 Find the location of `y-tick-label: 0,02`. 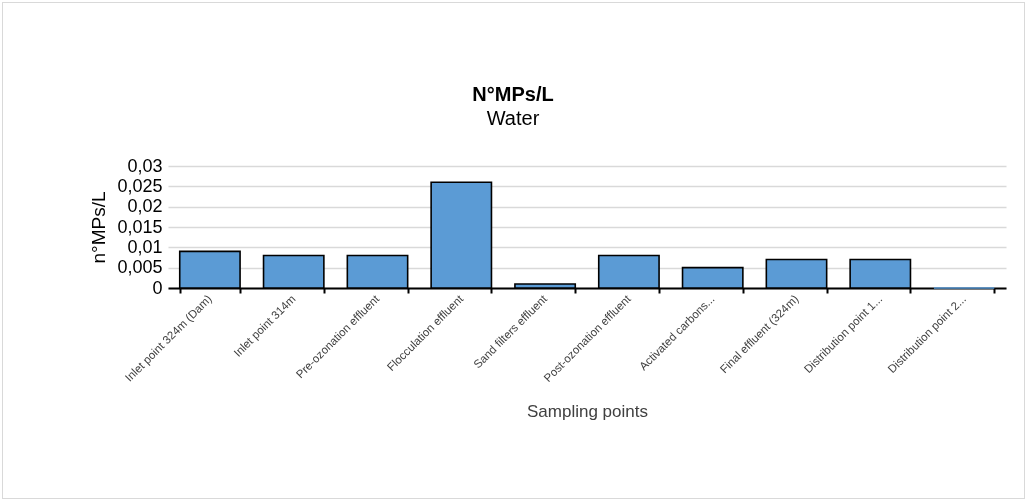

y-tick-label: 0,02 is located at coordinates (145, 206).